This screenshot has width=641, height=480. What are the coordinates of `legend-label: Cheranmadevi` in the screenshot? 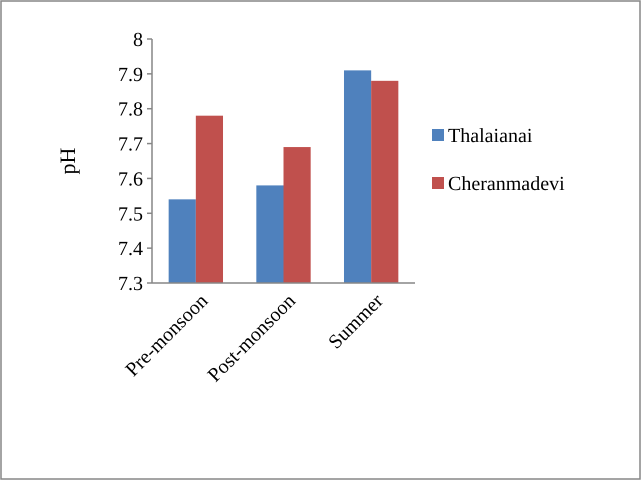 It's located at (507, 184).